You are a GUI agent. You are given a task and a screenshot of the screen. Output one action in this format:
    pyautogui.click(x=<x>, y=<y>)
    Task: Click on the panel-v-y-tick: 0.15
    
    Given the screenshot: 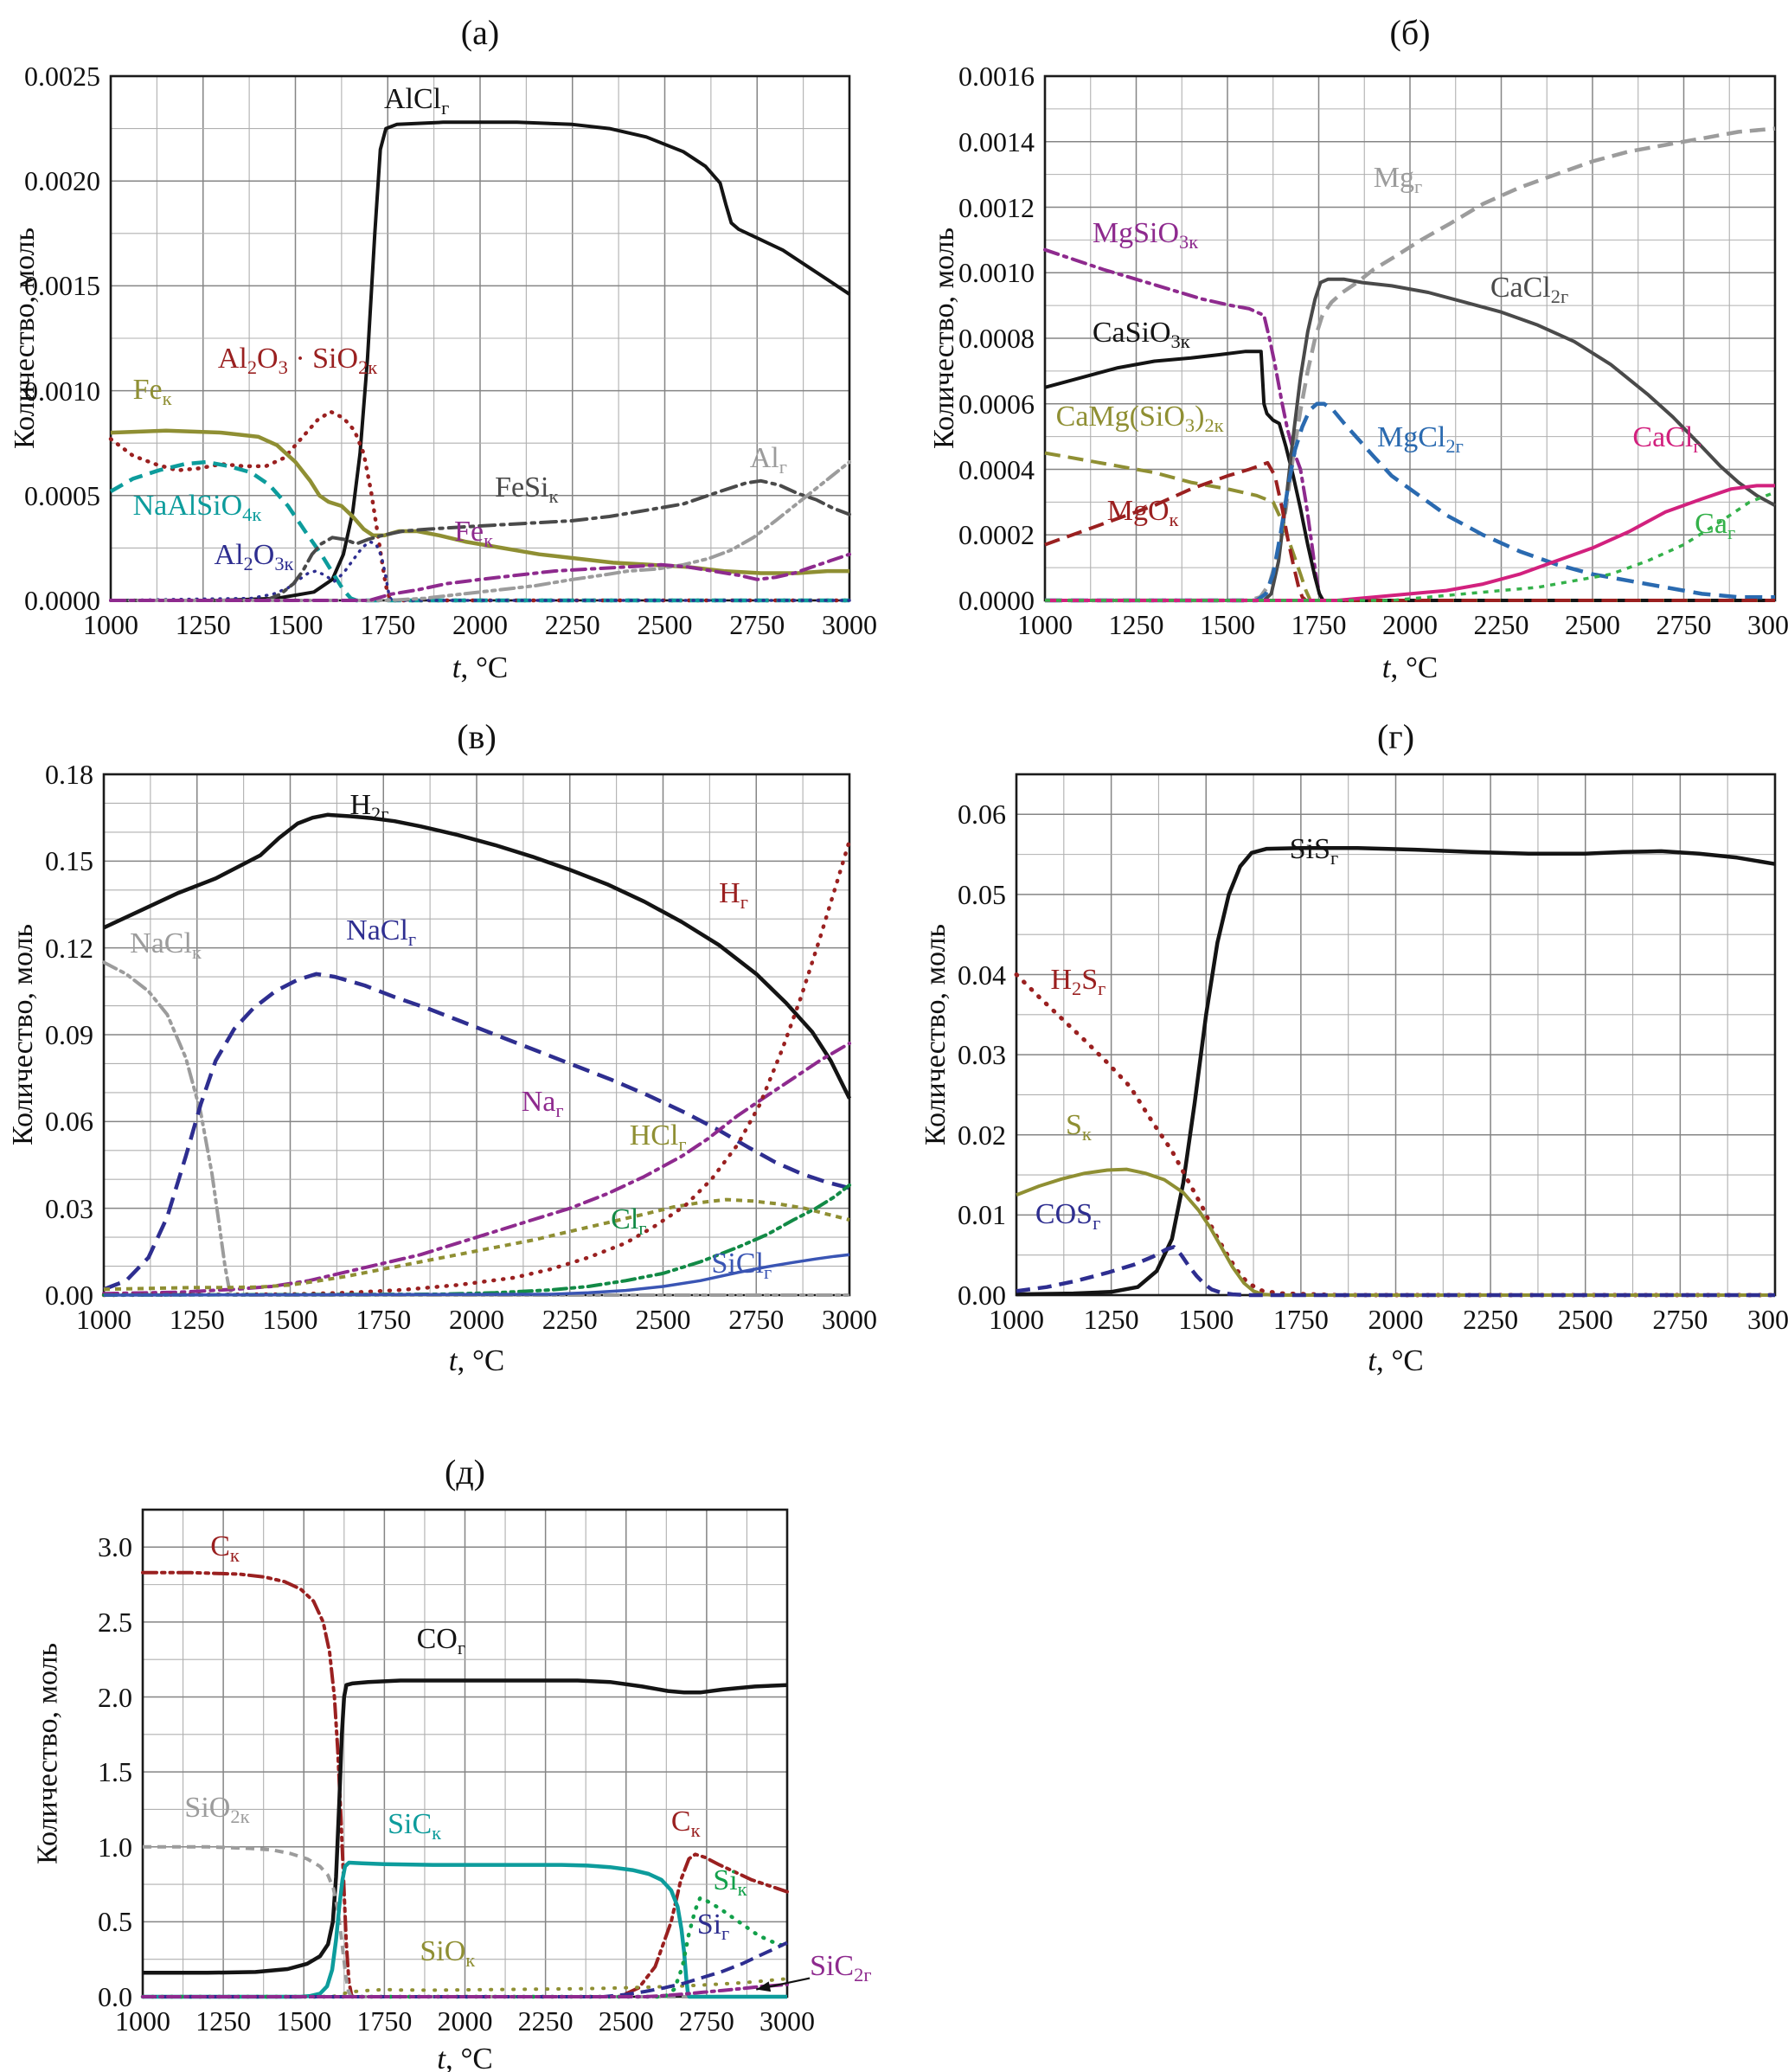 What is the action you would take?
    pyautogui.click(x=69, y=861)
    